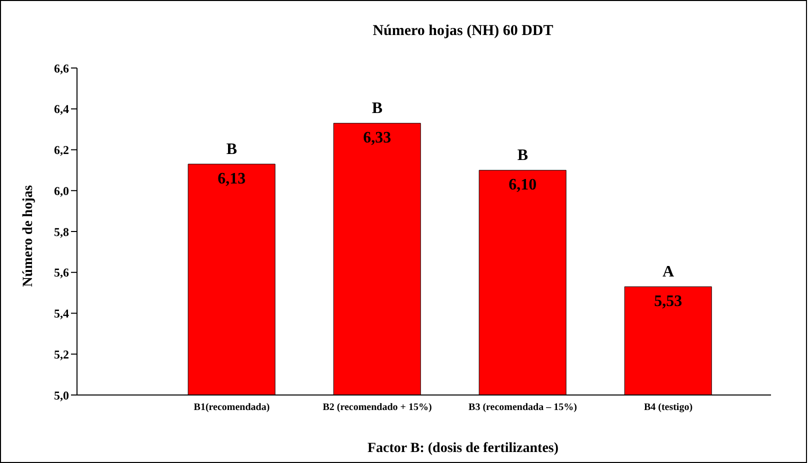  Describe the element at coordinates (668, 408) in the screenshot. I see `x-tick-label: B4 (testigo)` at that location.